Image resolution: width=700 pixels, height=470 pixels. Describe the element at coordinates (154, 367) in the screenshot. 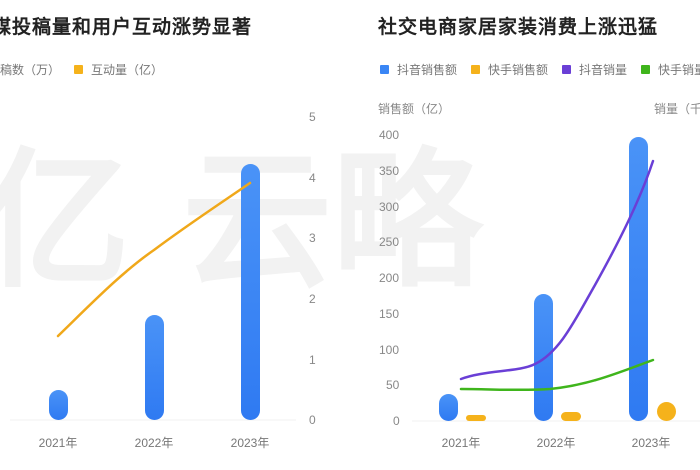

I see `bar-2022` at that location.